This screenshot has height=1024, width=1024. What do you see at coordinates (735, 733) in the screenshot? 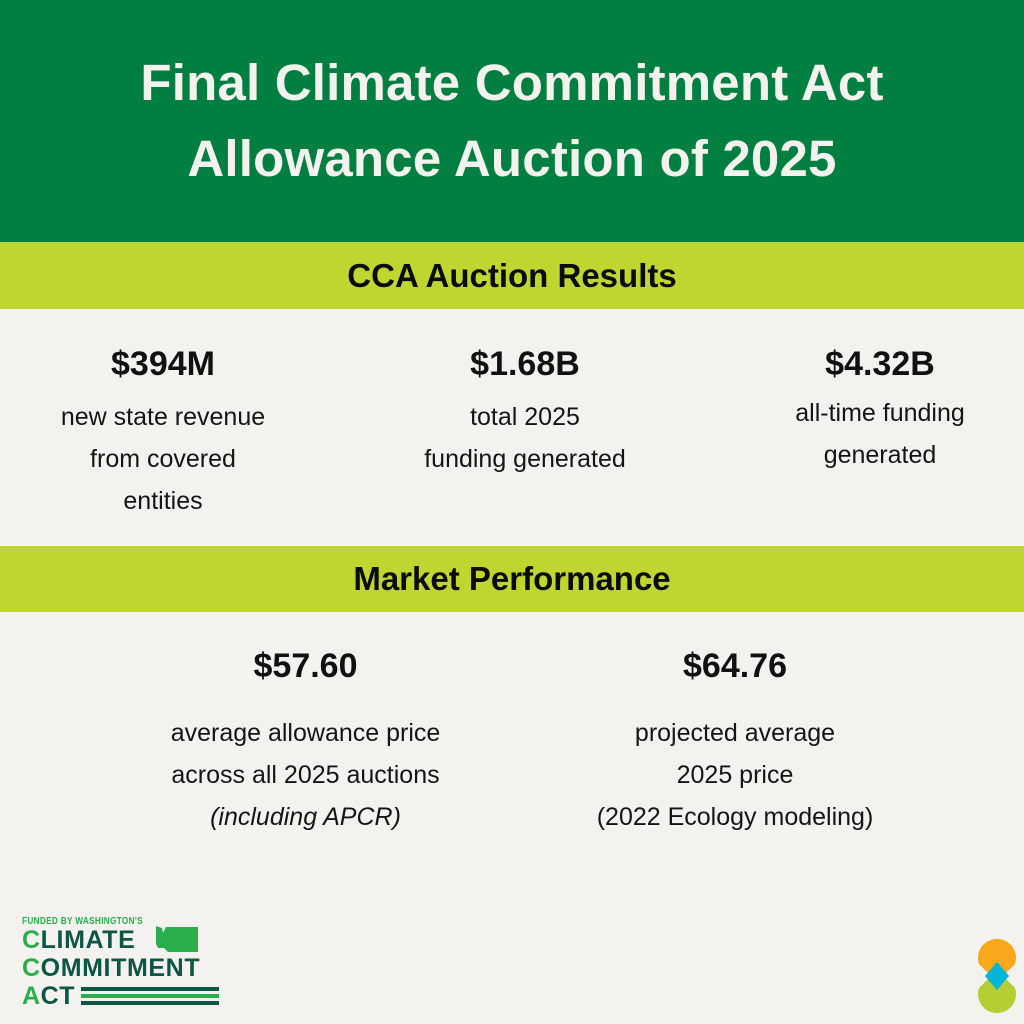
I see `stat-description-line: projected average` at bounding box center [735, 733].